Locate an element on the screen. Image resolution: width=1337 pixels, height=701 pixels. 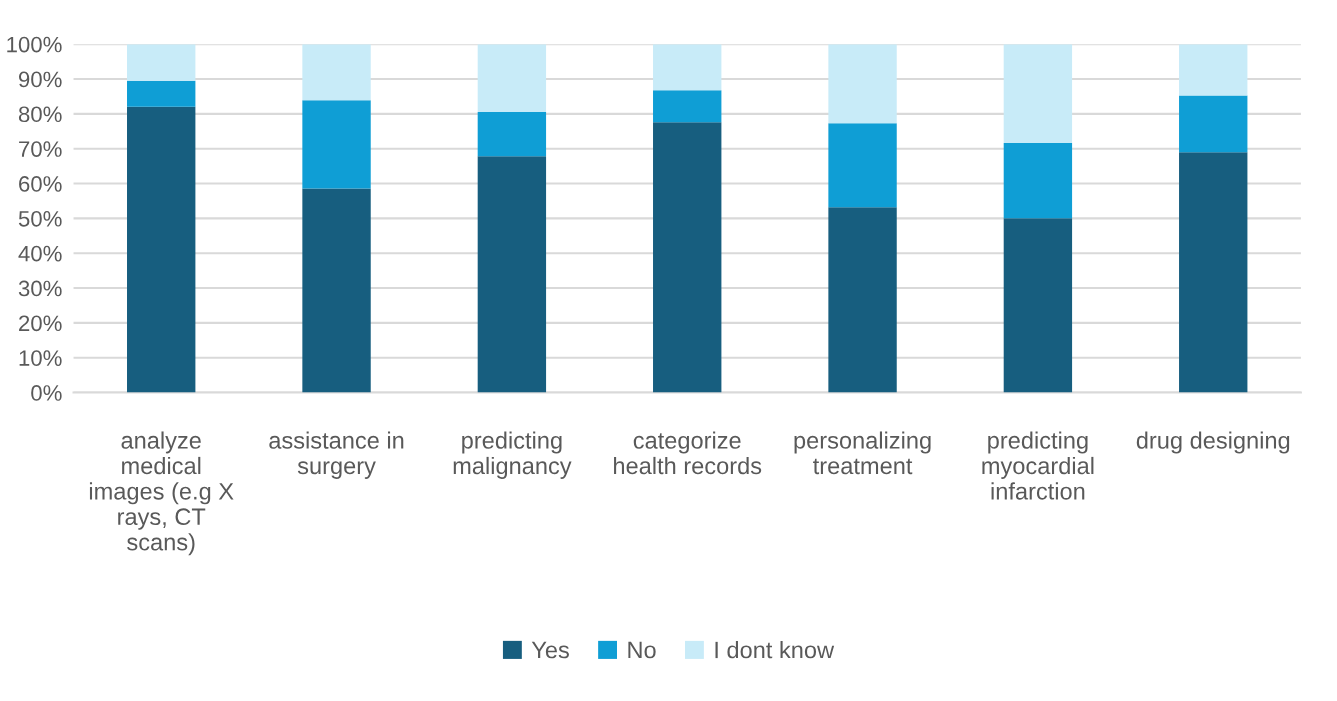
legend-label: Yes is located at coordinates (550, 650).